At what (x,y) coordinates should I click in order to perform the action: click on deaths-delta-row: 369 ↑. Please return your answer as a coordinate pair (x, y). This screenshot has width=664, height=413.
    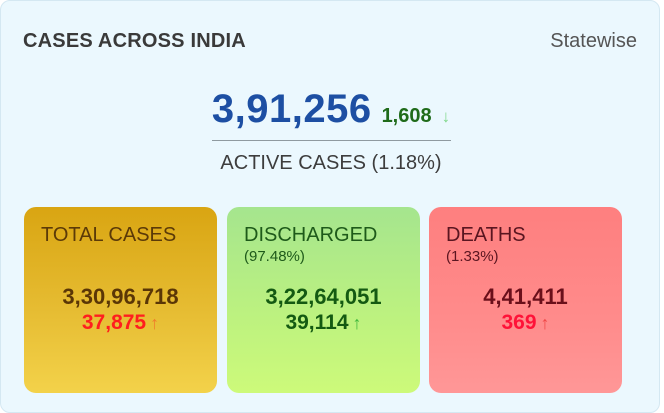
    Looking at the image, I should click on (525, 323).